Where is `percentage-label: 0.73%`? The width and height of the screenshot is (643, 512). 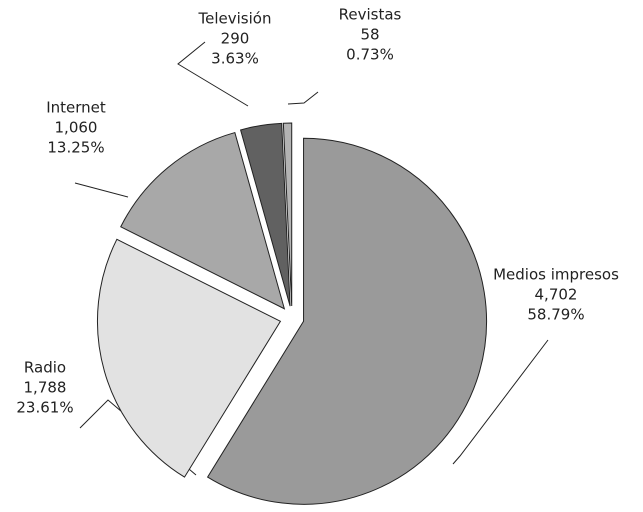 percentage-label: 0.73% is located at coordinates (370, 55).